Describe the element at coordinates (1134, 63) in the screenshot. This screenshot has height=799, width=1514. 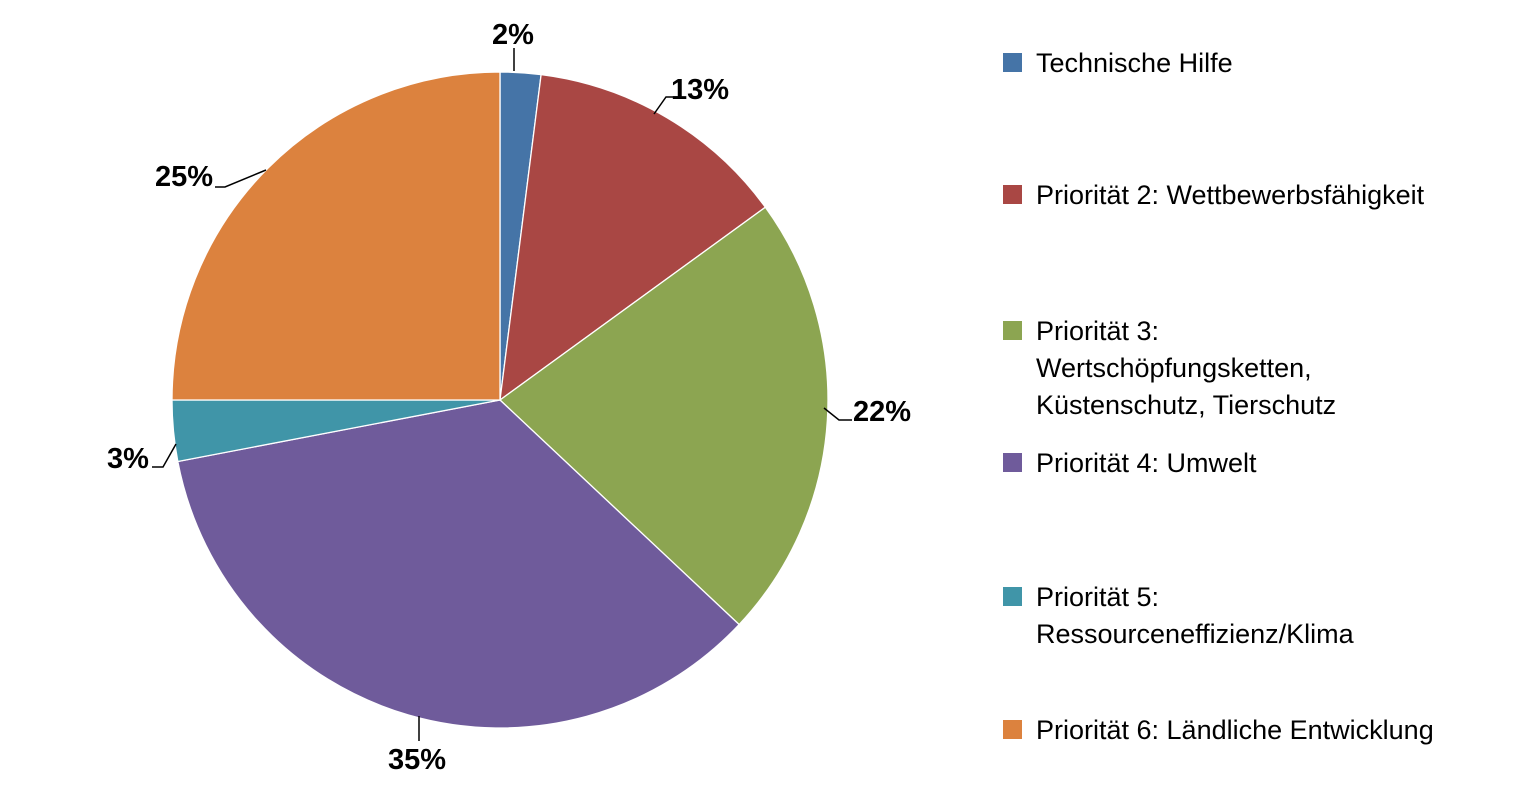
I see `legend-label-technische-hilfe: Technische Hilfe` at that location.